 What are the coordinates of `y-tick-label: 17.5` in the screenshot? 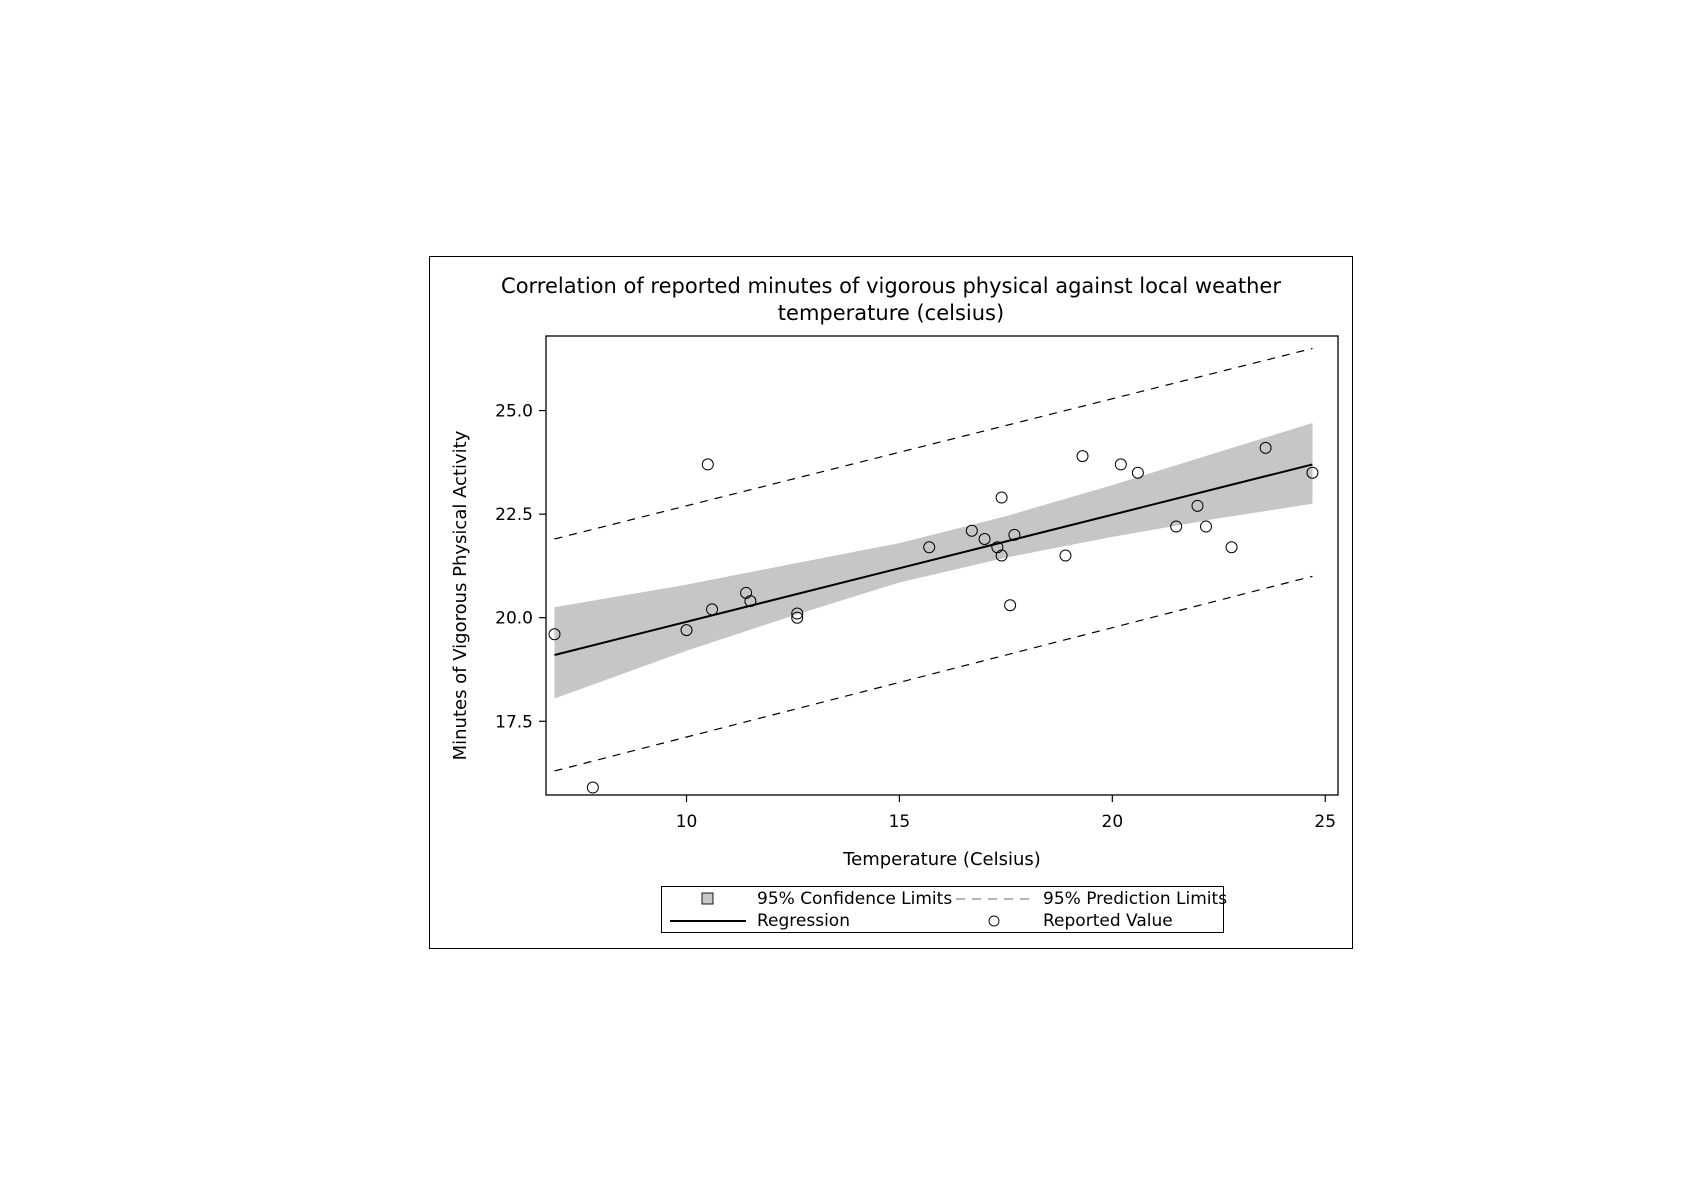 It's located at (514, 722).